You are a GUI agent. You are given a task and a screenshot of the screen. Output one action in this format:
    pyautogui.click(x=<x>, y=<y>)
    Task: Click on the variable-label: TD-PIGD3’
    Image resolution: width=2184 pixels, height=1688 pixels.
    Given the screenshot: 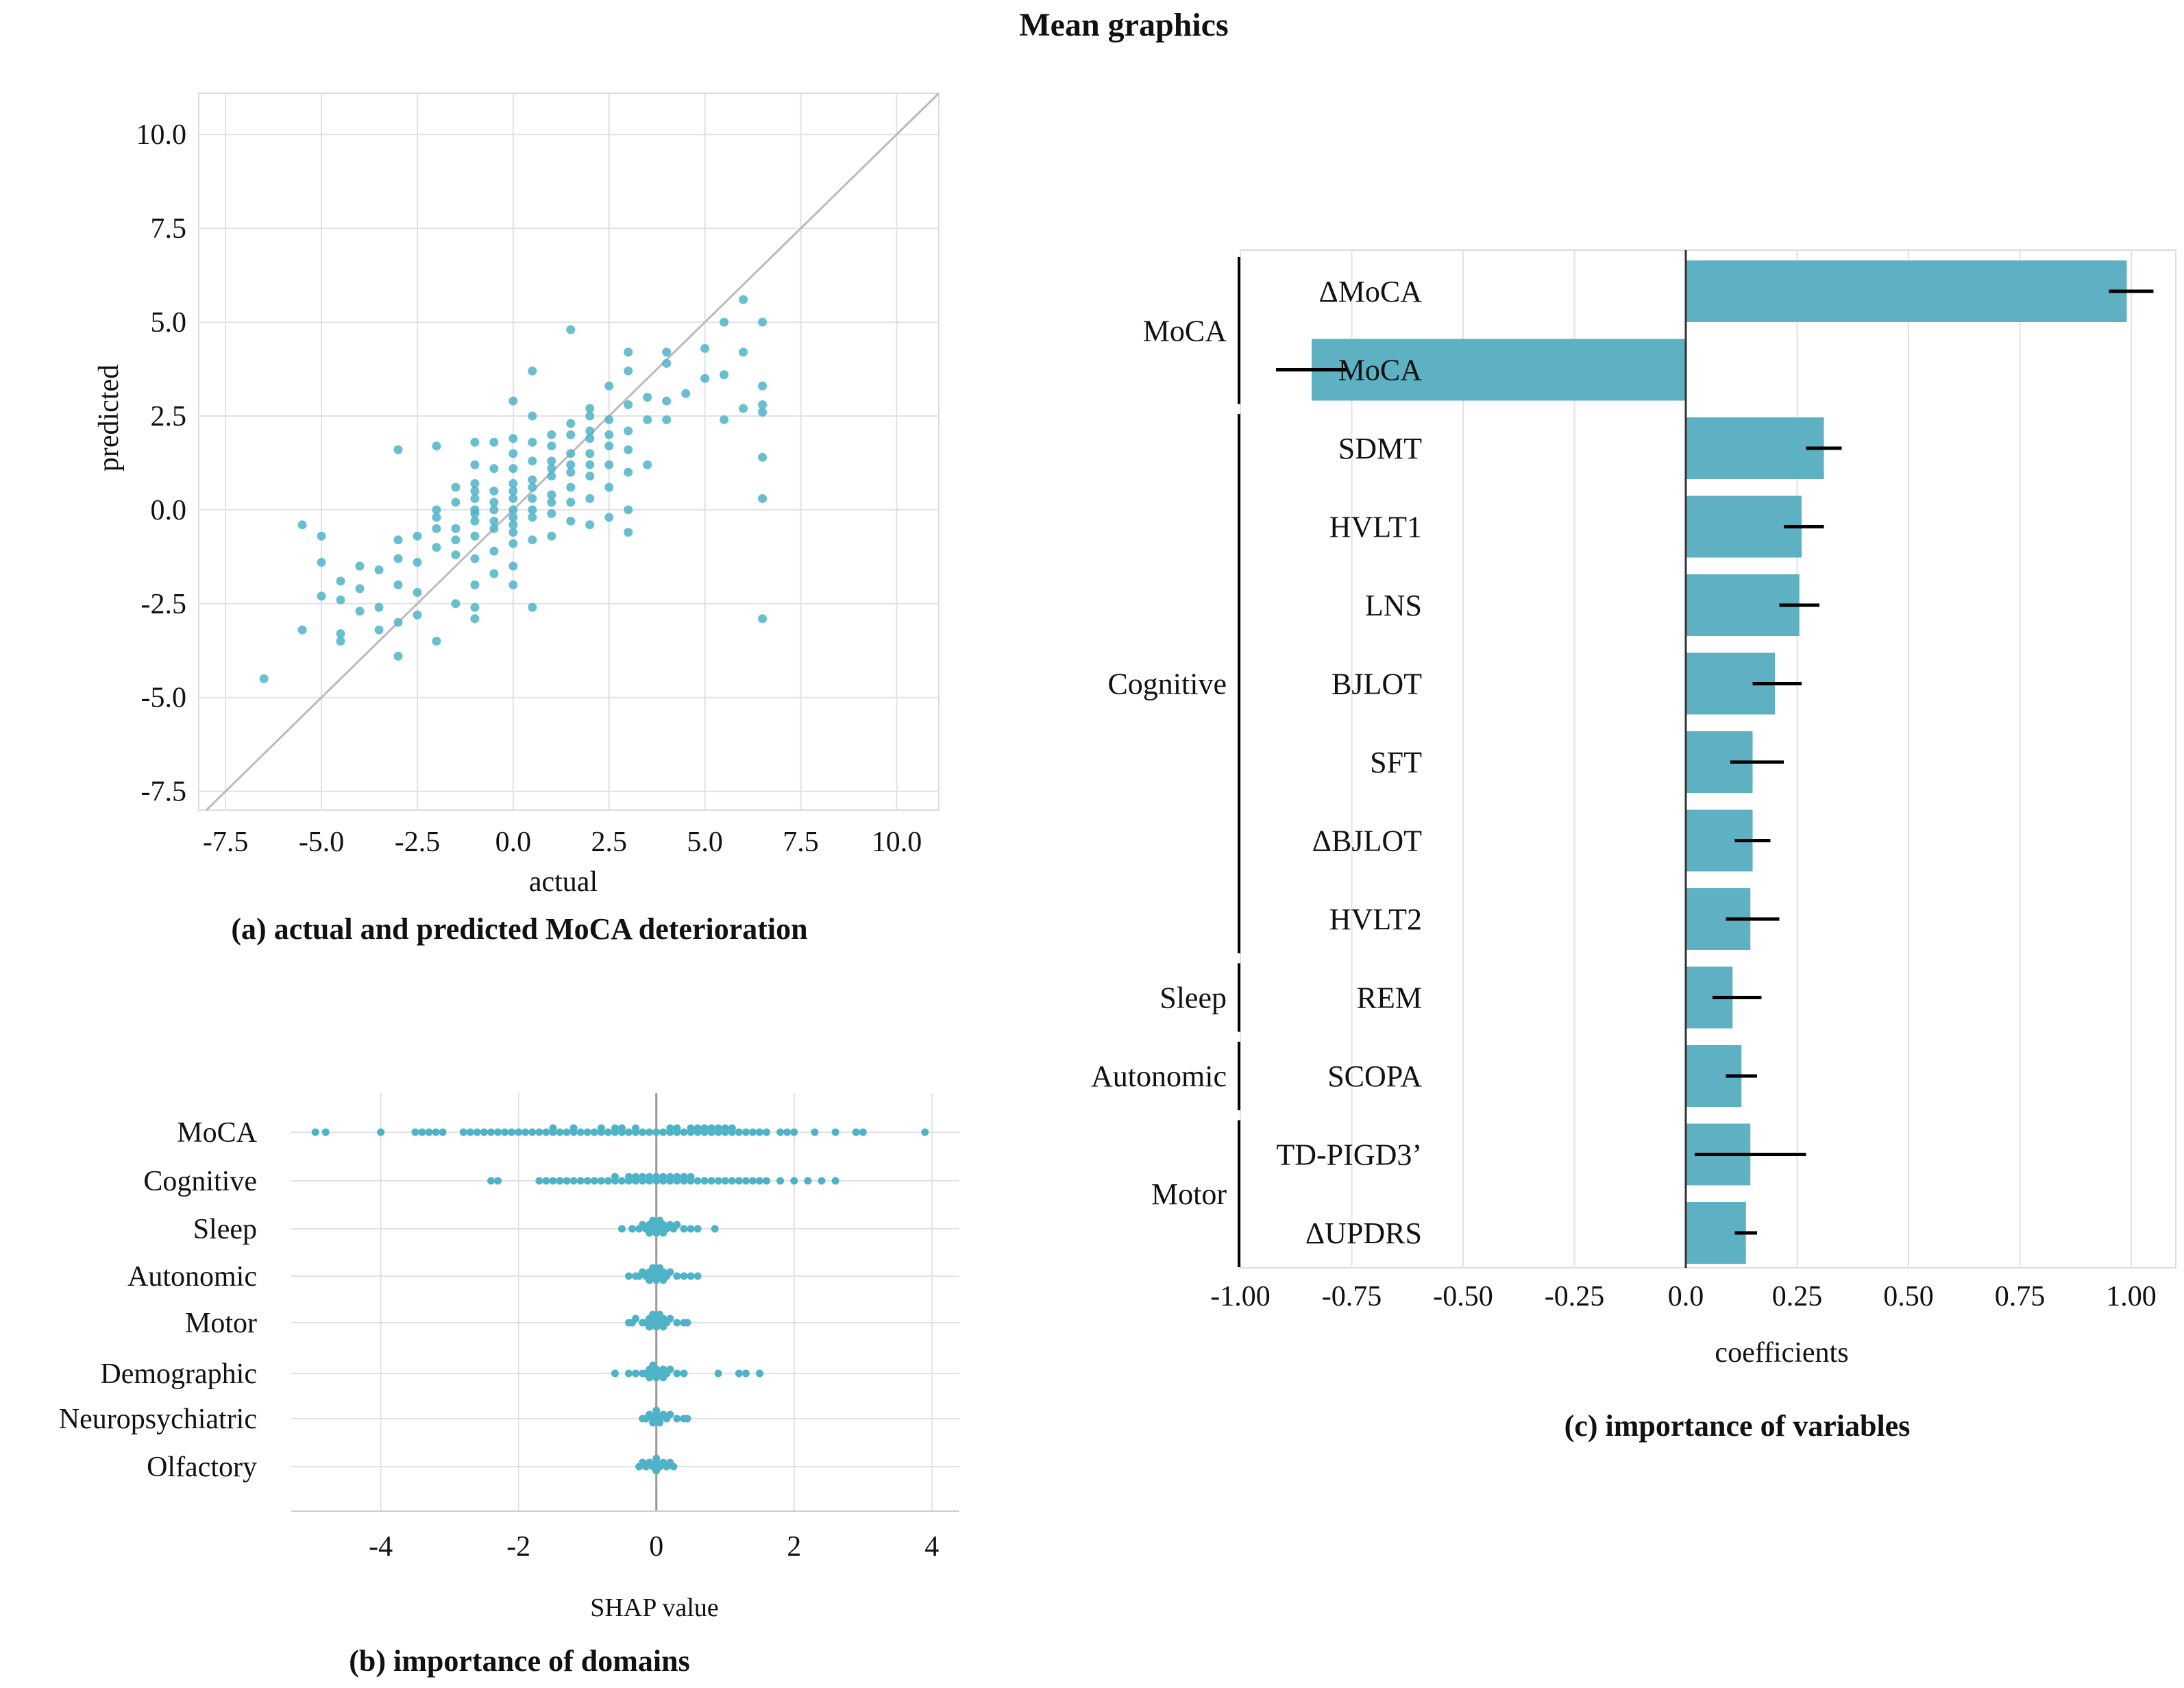 What is the action you would take?
    pyautogui.click(x=1349, y=1155)
    